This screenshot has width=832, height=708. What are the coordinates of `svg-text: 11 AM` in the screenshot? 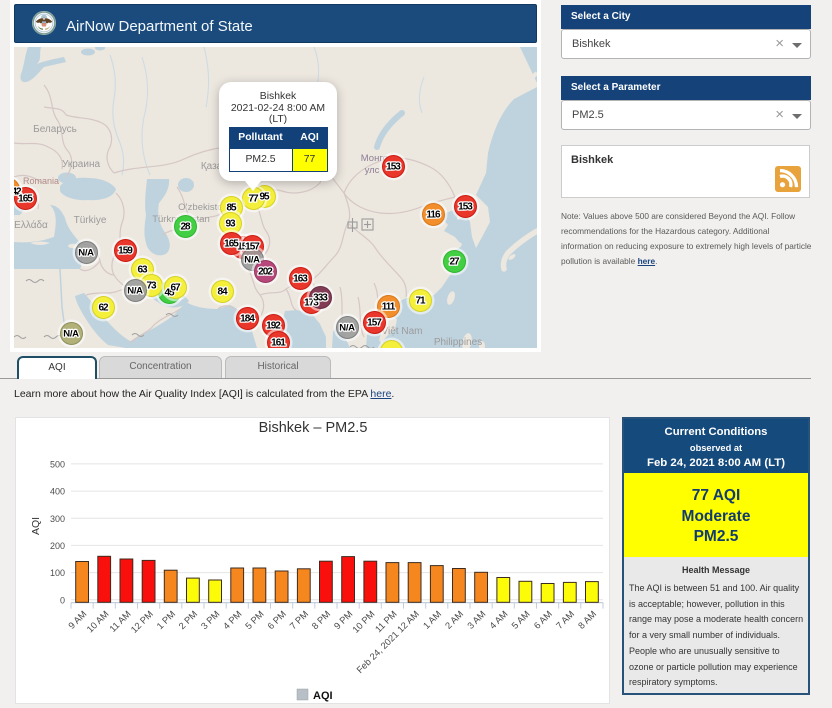 It's located at (120, 621).